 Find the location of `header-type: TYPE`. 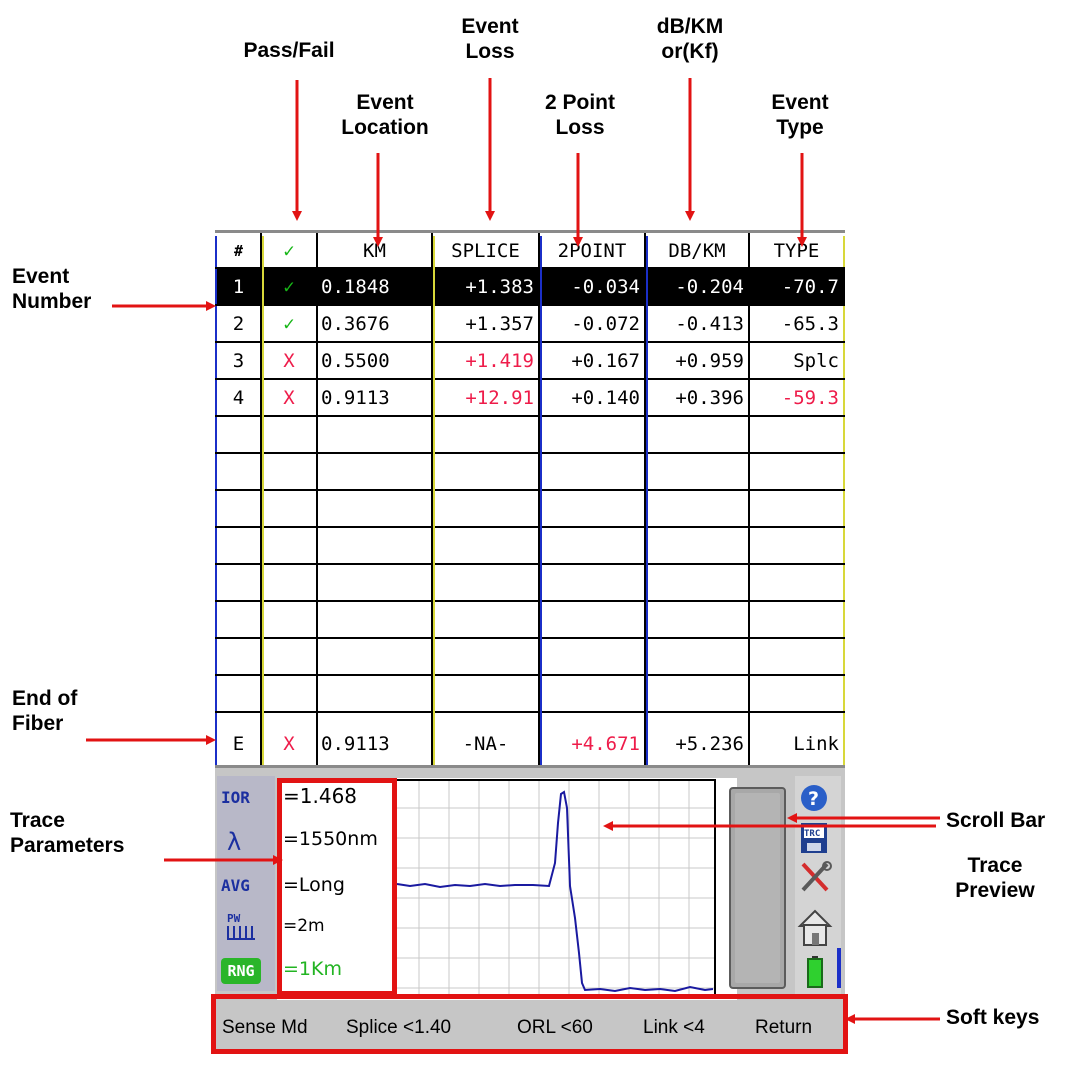

header-type: TYPE is located at coordinates (796, 251).